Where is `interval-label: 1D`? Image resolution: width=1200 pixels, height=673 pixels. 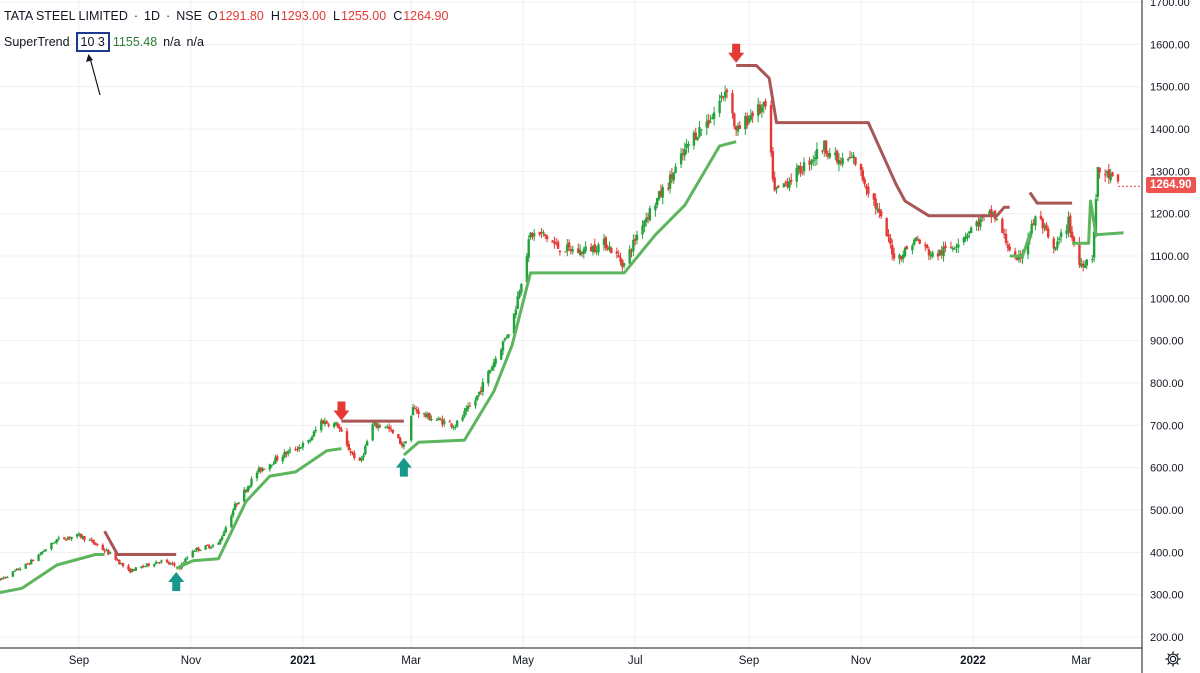
interval-label: 1D is located at coordinates (152, 16).